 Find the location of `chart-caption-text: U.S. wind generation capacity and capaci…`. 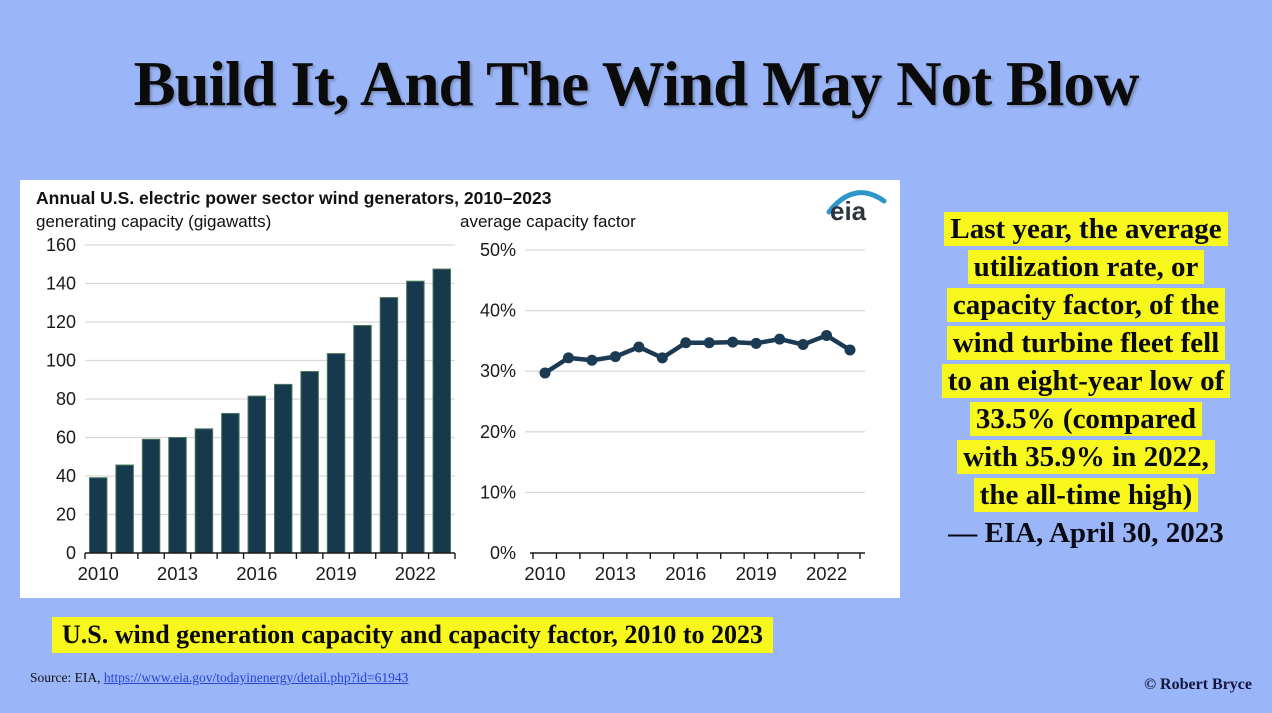

chart-caption-text: U.S. wind generation capacity and capaci… is located at coordinates (413, 635).